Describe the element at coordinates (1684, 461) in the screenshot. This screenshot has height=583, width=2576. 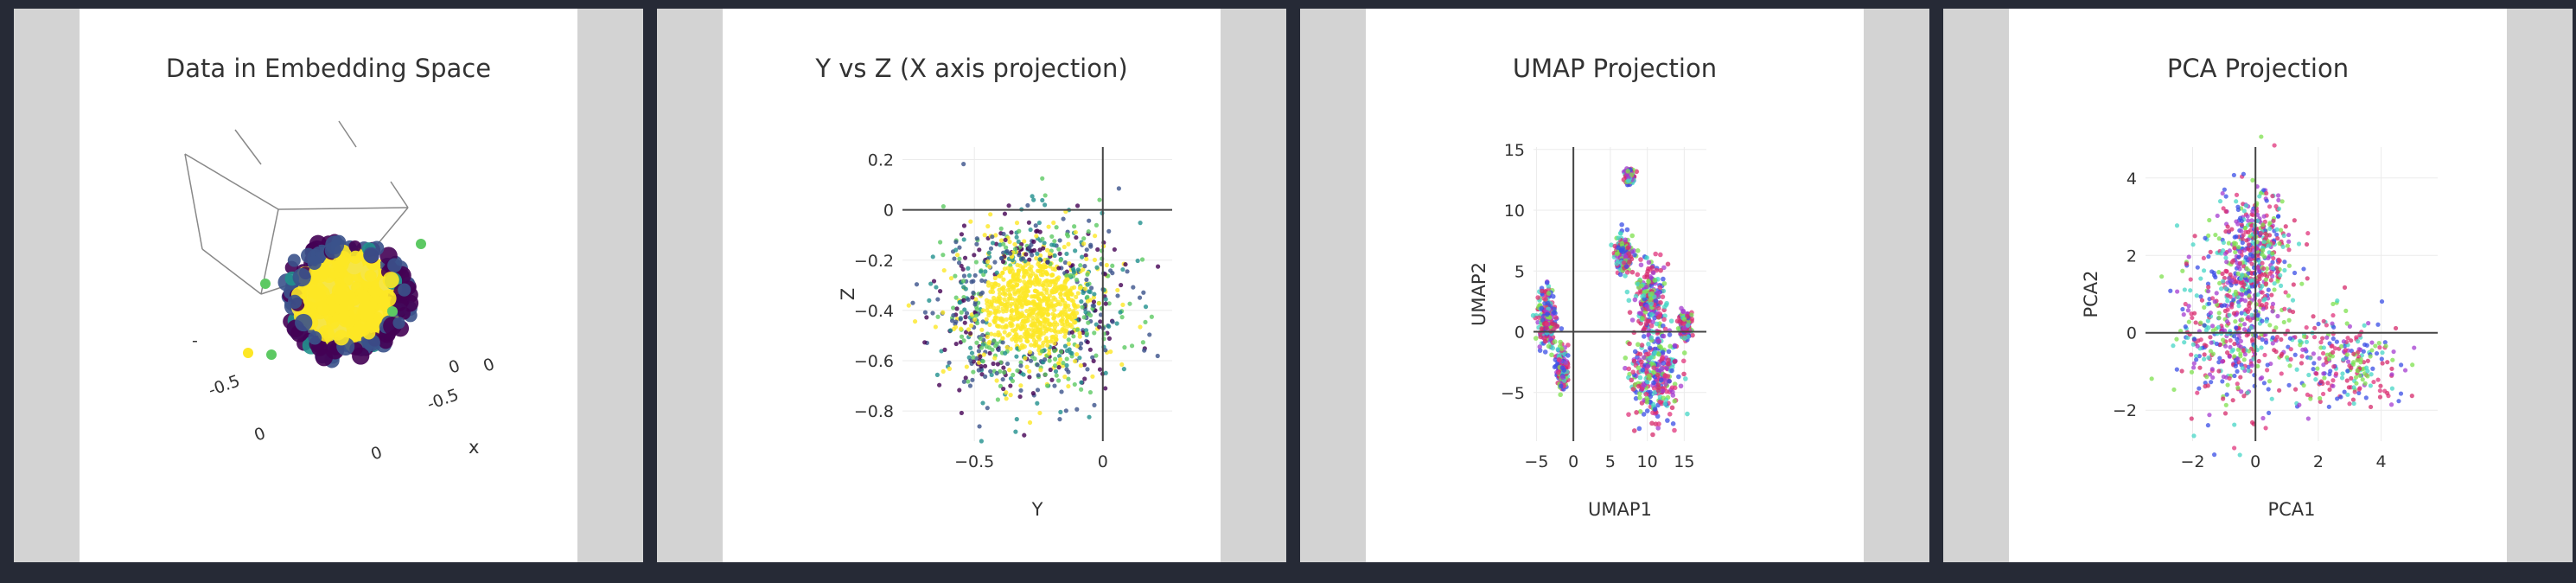
I see `x-tick-label: 15` at that location.